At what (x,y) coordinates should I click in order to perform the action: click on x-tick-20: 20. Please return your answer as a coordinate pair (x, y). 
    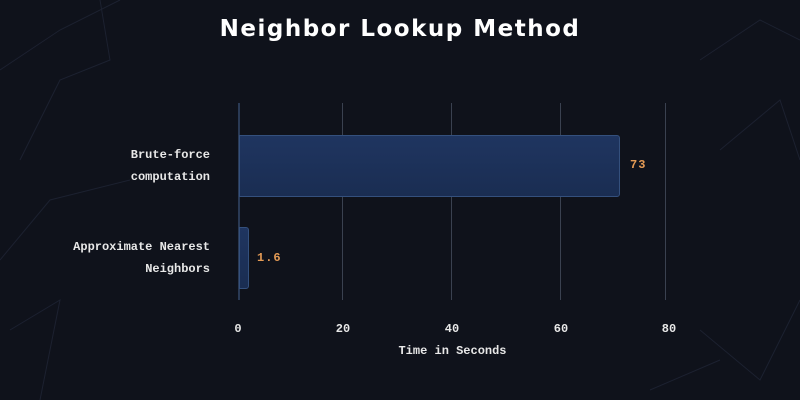
    Looking at the image, I should click on (343, 329).